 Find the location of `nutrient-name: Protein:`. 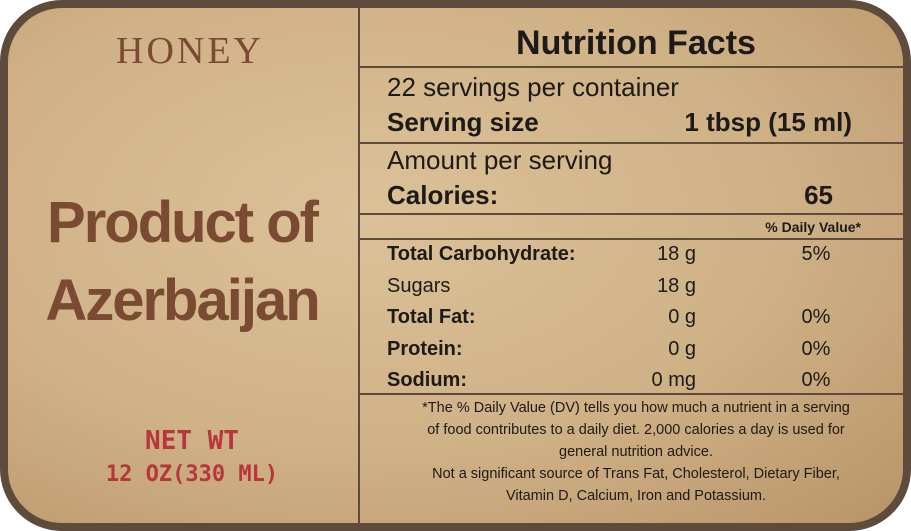

nutrient-name: Protein: is located at coordinates (425, 348).